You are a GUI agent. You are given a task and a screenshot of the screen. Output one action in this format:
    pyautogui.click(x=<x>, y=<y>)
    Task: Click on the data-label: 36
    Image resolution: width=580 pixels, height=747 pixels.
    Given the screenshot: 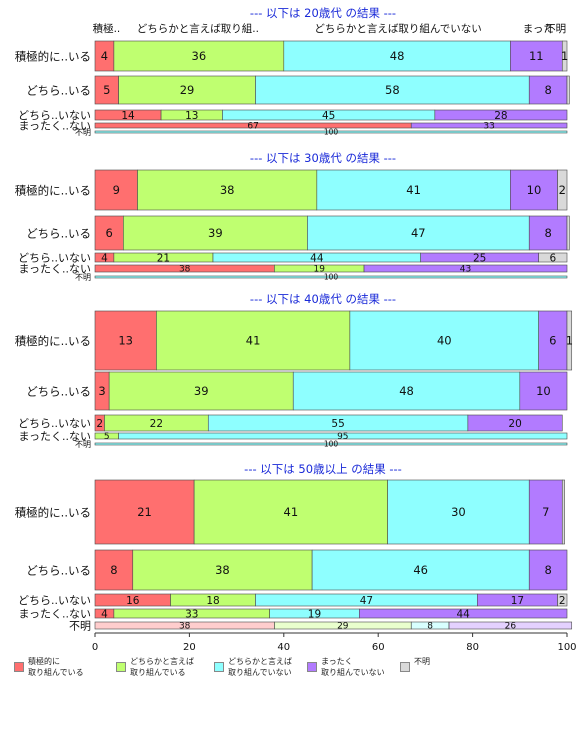 What is the action you would take?
    pyautogui.click(x=199, y=56)
    